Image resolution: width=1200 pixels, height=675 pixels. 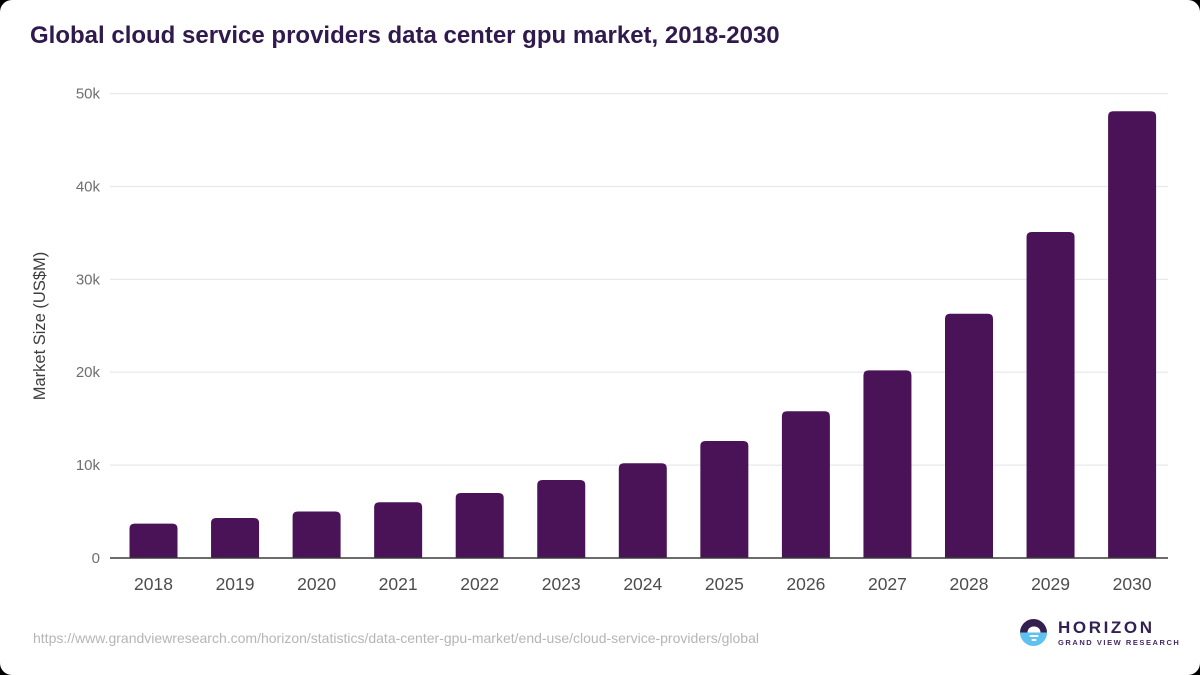 What do you see at coordinates (1132, 584) in the screenshot?
I see `x-tick-label-2030: 2030` at bounding box center [1132, 584].